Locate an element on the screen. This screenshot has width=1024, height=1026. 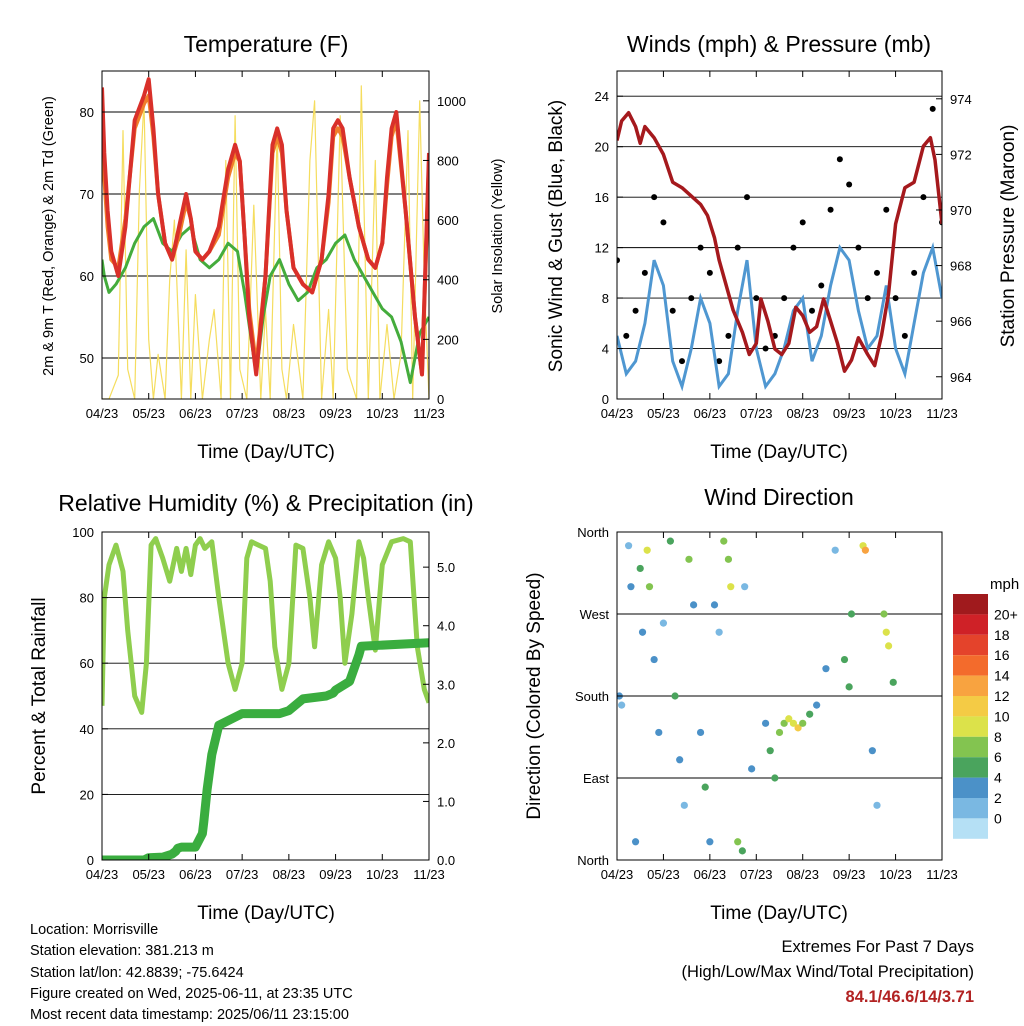
extremes-values: 84.1/46.6/14/3.71 is located at coordinates (909, 997).